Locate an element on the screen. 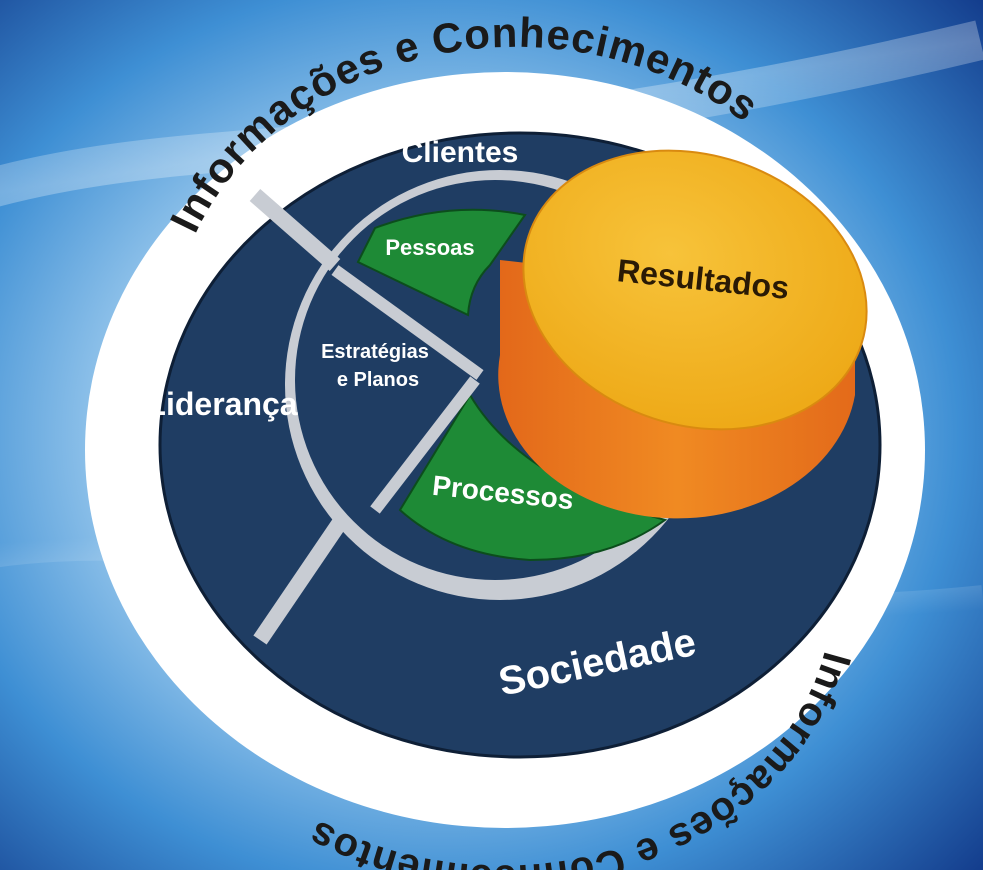 Image resolution: width=983 pixels, height=875 pixels. label-clientes: Clientes is located at coordinates (460, 152).